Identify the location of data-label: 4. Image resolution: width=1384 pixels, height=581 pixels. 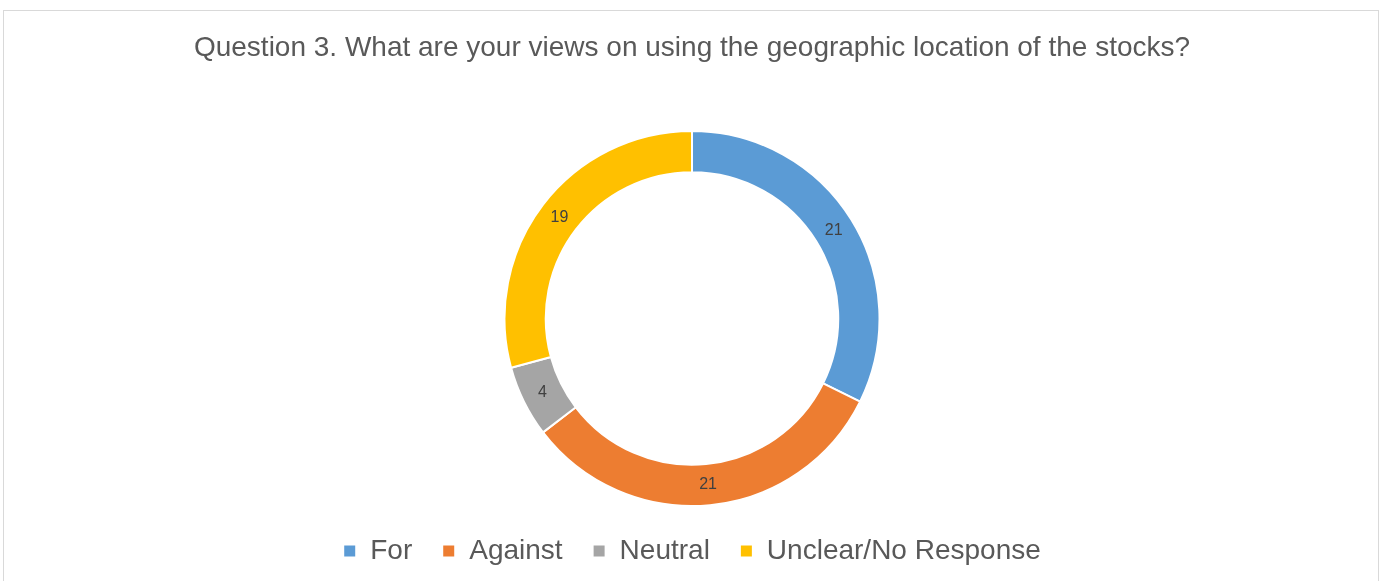
(542, 391).